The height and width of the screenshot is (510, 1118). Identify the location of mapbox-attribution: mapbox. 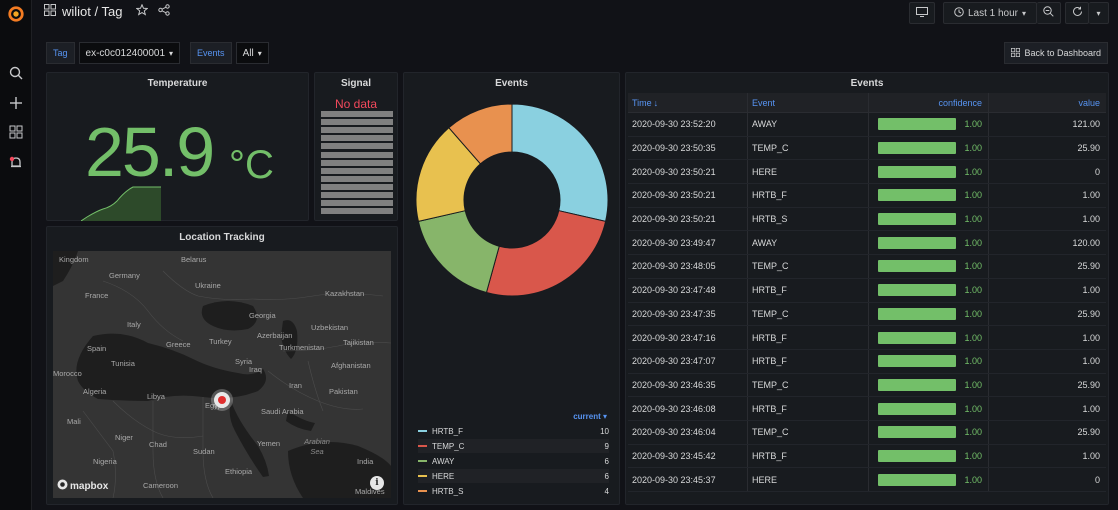
(82, 486).